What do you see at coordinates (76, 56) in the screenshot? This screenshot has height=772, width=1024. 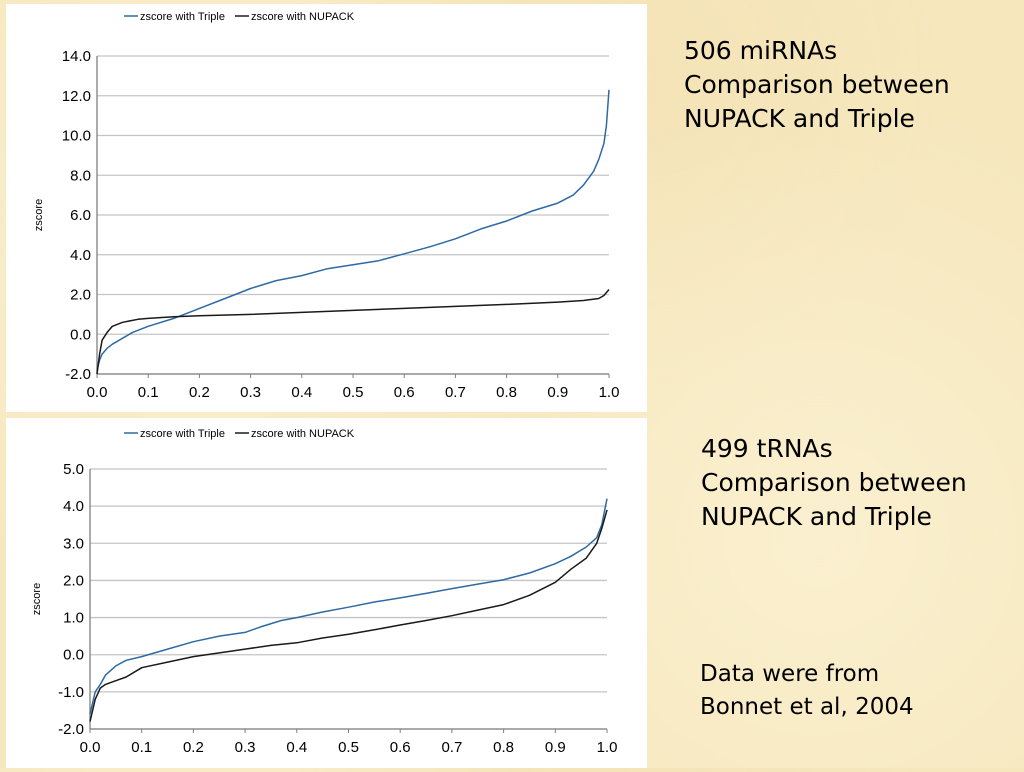 I see `y-tick-label: 14.0` at bounding box center [76, 56].